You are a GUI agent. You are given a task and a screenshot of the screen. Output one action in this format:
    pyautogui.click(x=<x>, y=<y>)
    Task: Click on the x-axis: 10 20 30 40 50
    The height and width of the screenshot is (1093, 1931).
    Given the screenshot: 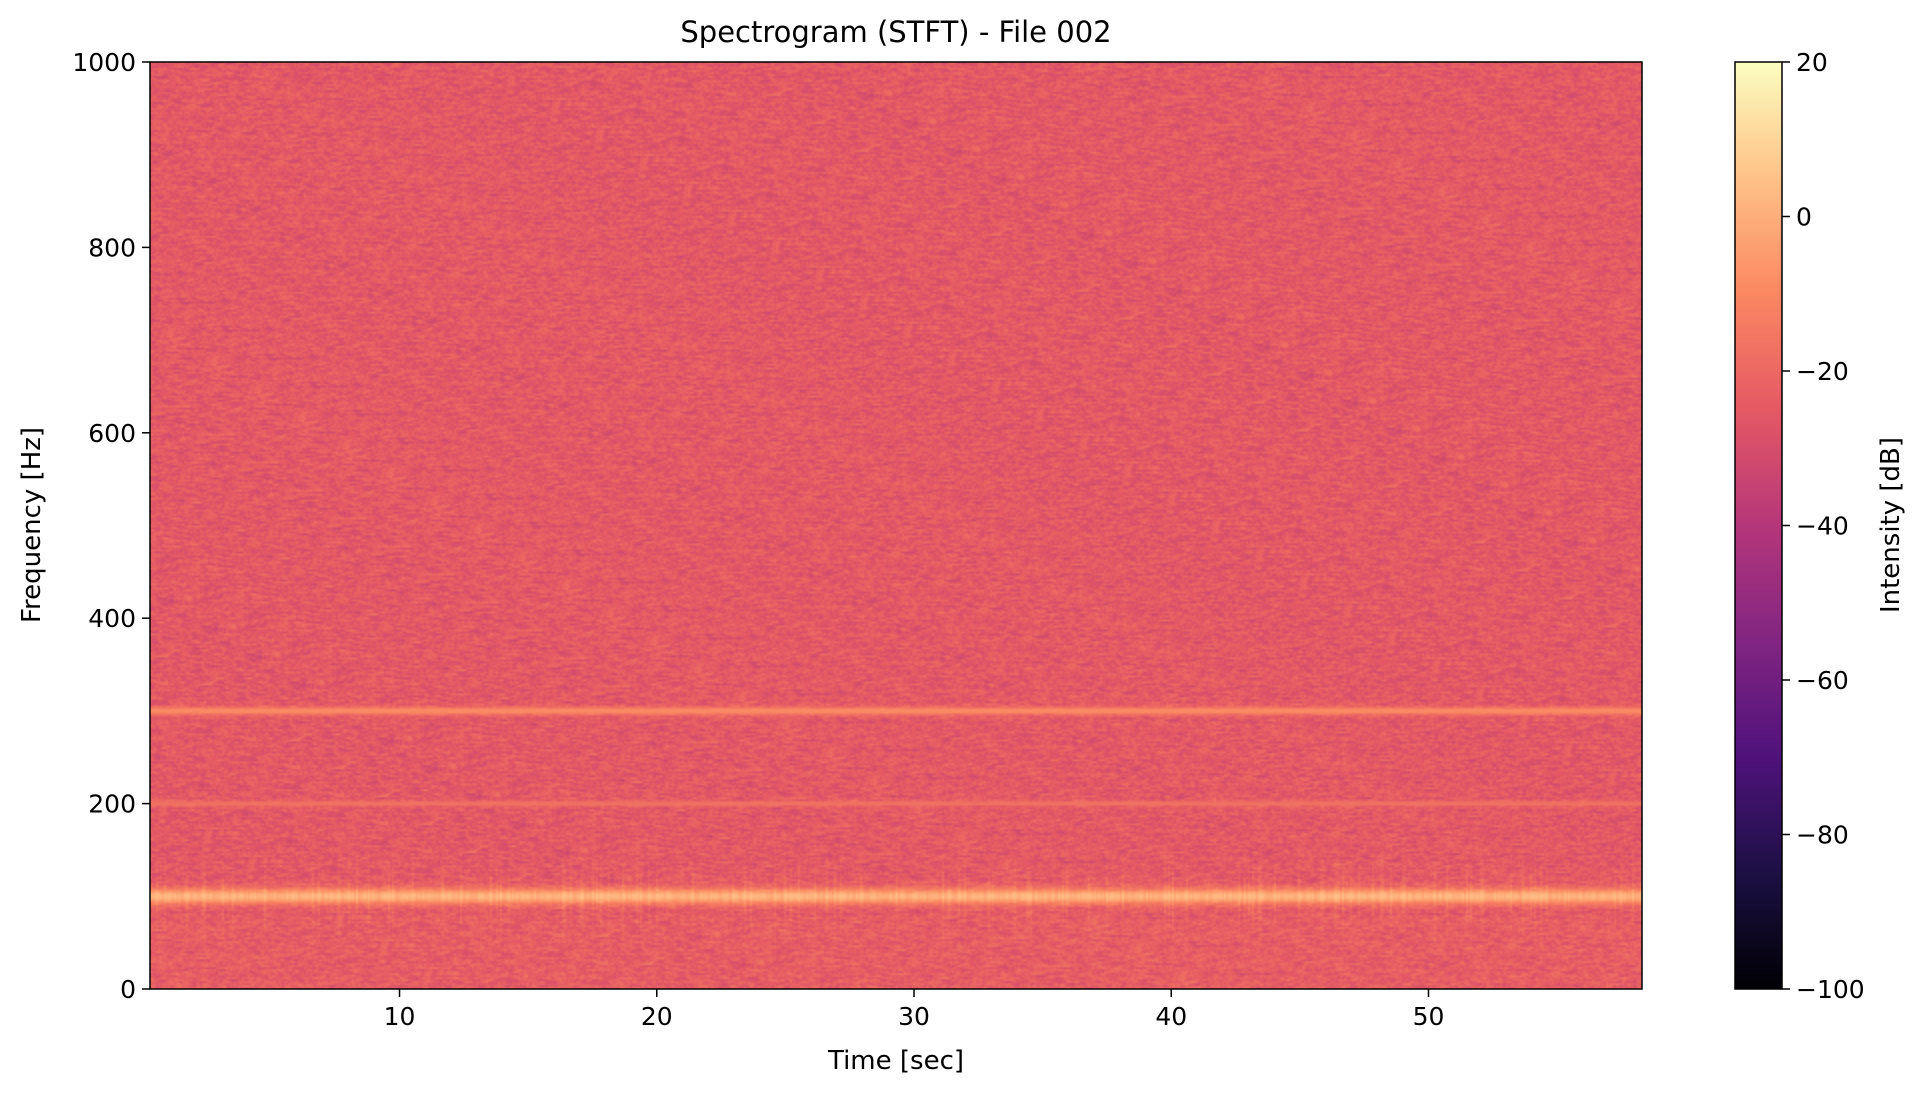 What is the action you would take?
    pyautogui.click(x=914, y=1010)
    